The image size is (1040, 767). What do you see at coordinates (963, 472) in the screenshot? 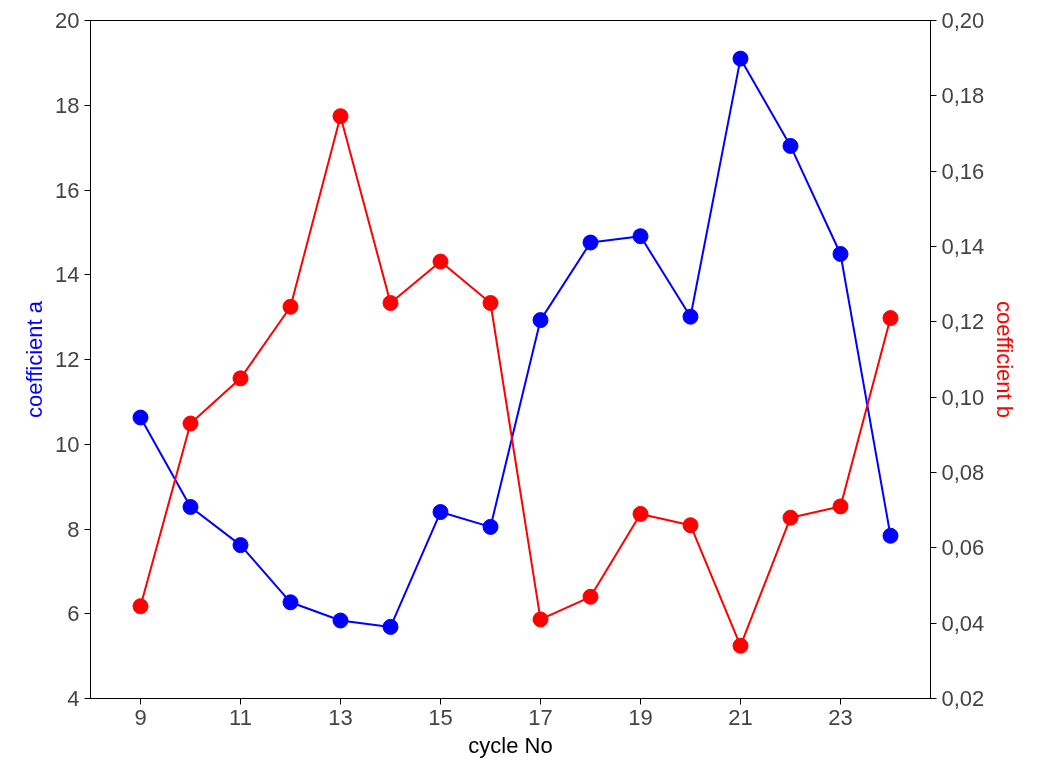
I see `y2-tick-label: 0,08` at bounding box center [963, 472].